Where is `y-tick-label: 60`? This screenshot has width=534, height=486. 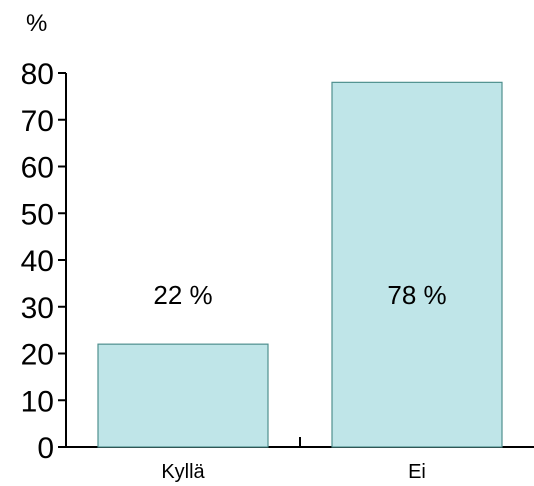 y-tick-label: 60 is located at coordinates (37, 168).